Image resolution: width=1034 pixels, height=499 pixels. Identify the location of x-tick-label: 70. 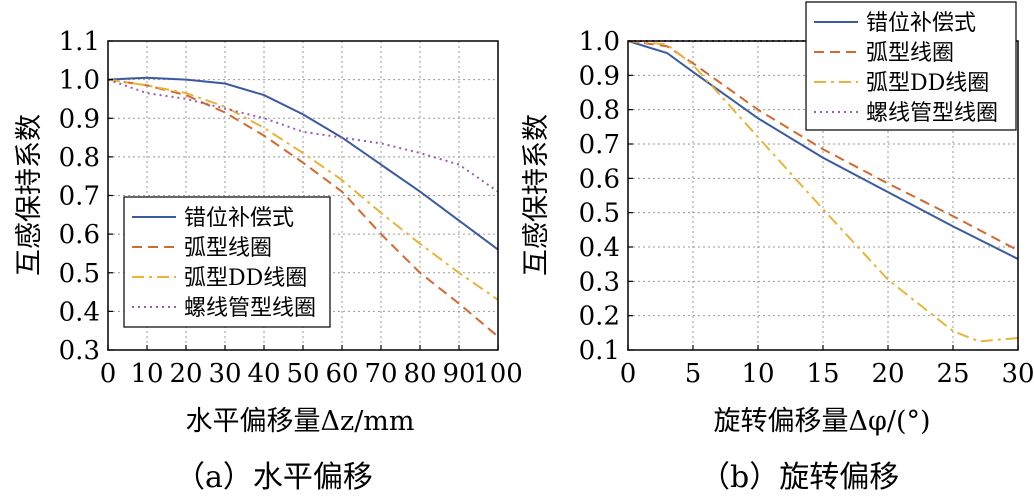
(380, 374).